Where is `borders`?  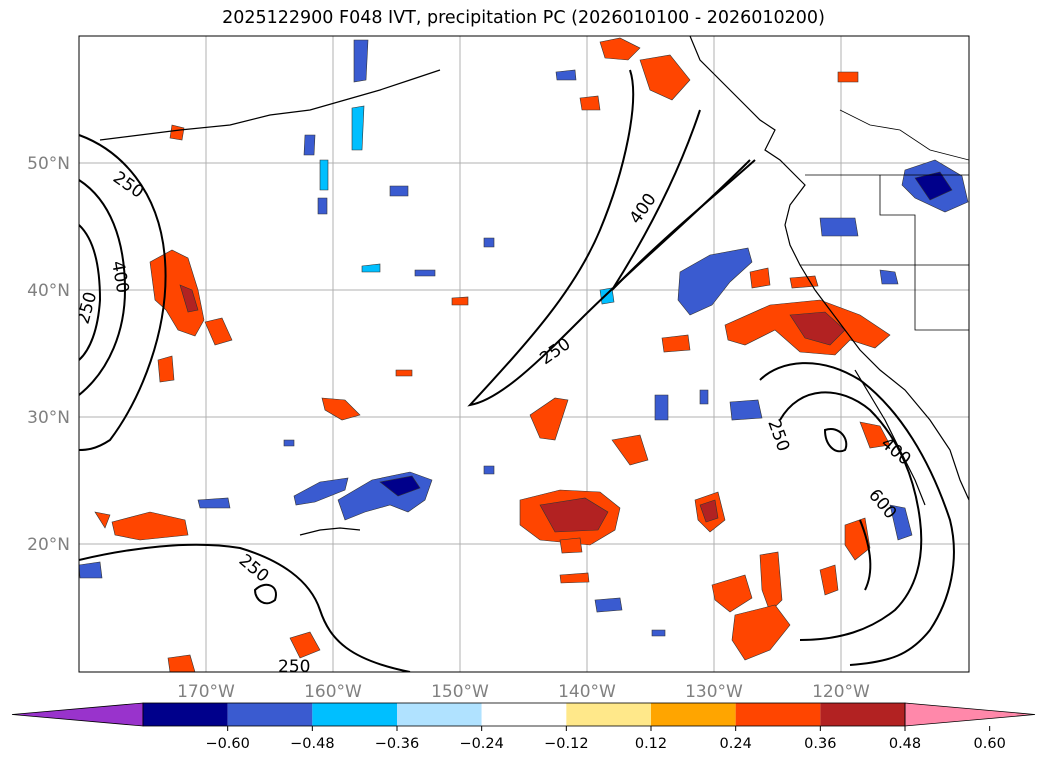
borders is located at coordinates (884, 220).